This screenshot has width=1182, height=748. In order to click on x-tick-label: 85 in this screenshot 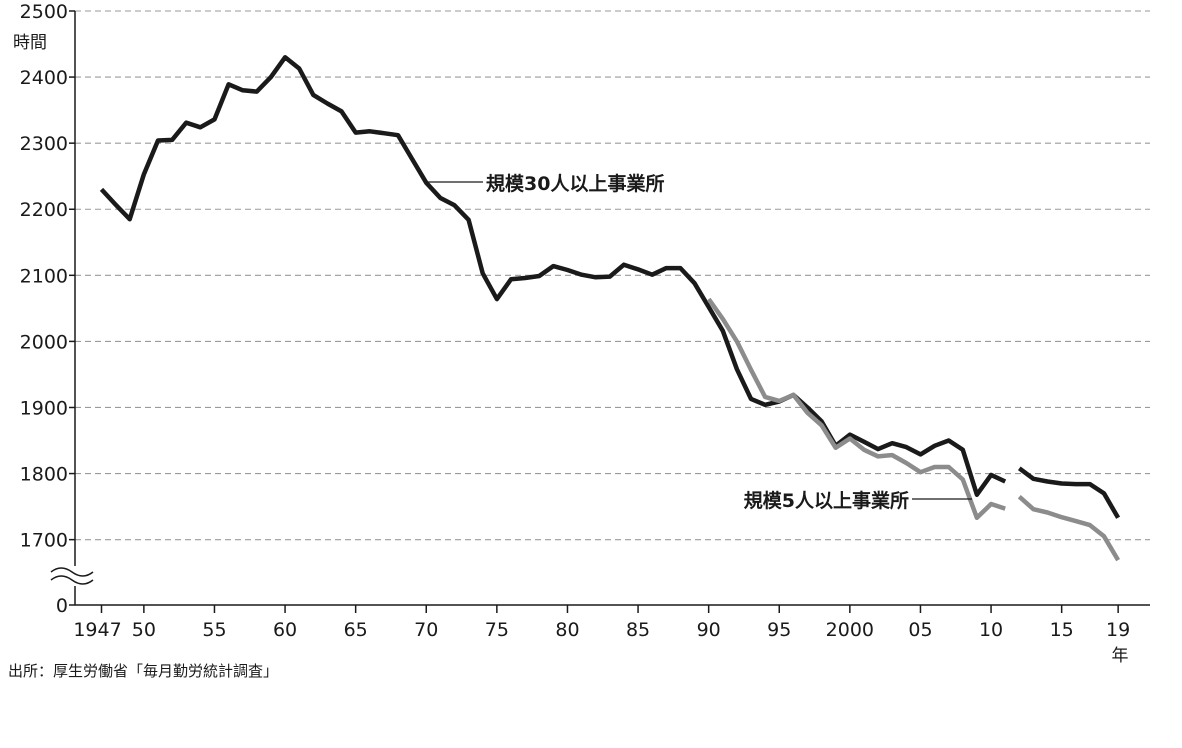, I will do `click(638, 630)`.